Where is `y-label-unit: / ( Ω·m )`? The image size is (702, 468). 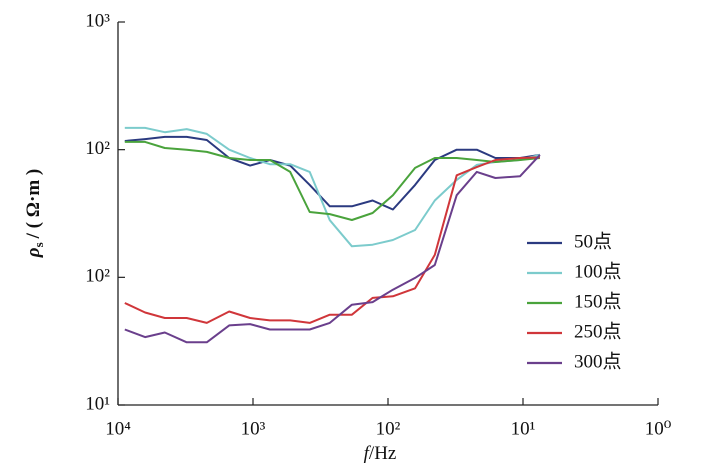 y-label-unit: / ( Ω·m ) is located at coordinates (33, 204).